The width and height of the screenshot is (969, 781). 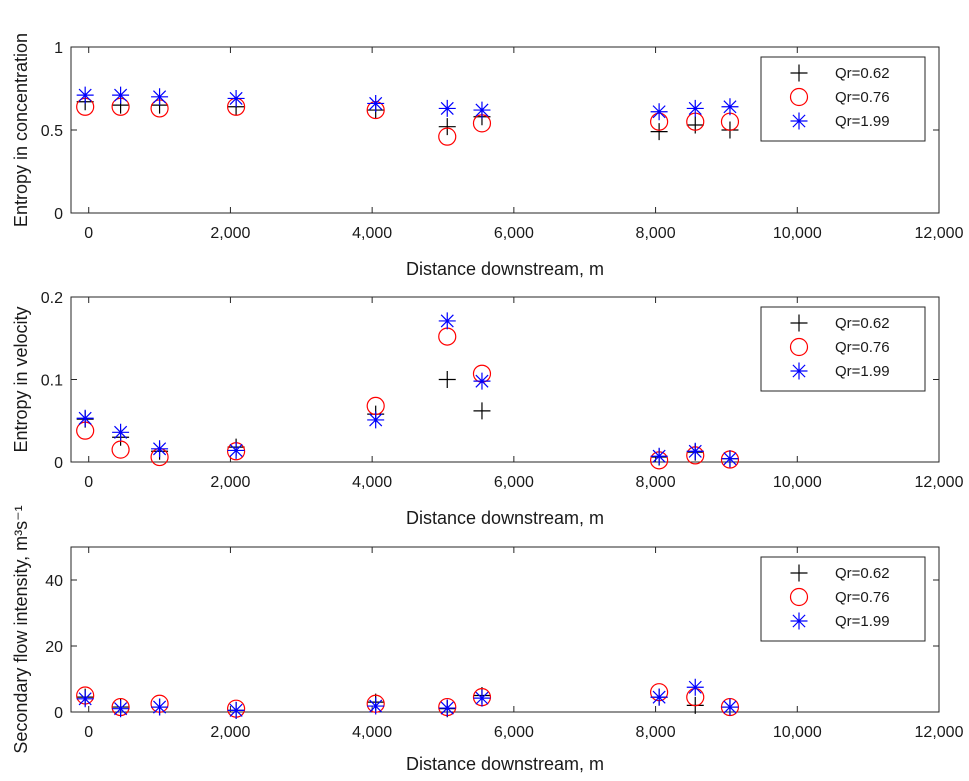 I want to click on y-tick-label: 20, so click(x=54, y=647).